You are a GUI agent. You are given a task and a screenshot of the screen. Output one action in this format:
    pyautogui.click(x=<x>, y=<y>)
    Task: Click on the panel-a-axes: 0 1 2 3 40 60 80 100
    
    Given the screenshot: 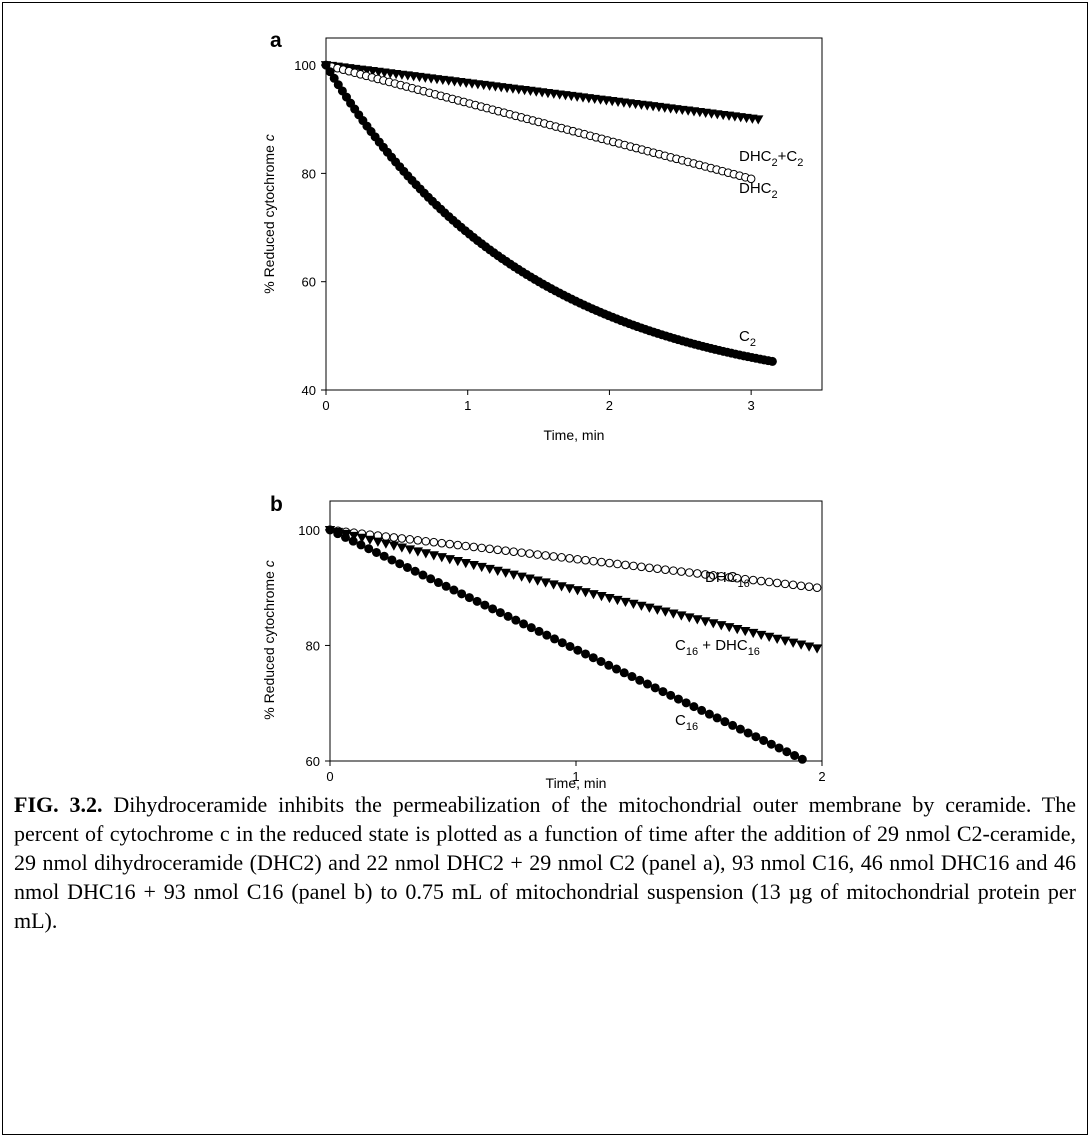 What is the action you would take?
    pyautogui.click(x=524, y=235)
    